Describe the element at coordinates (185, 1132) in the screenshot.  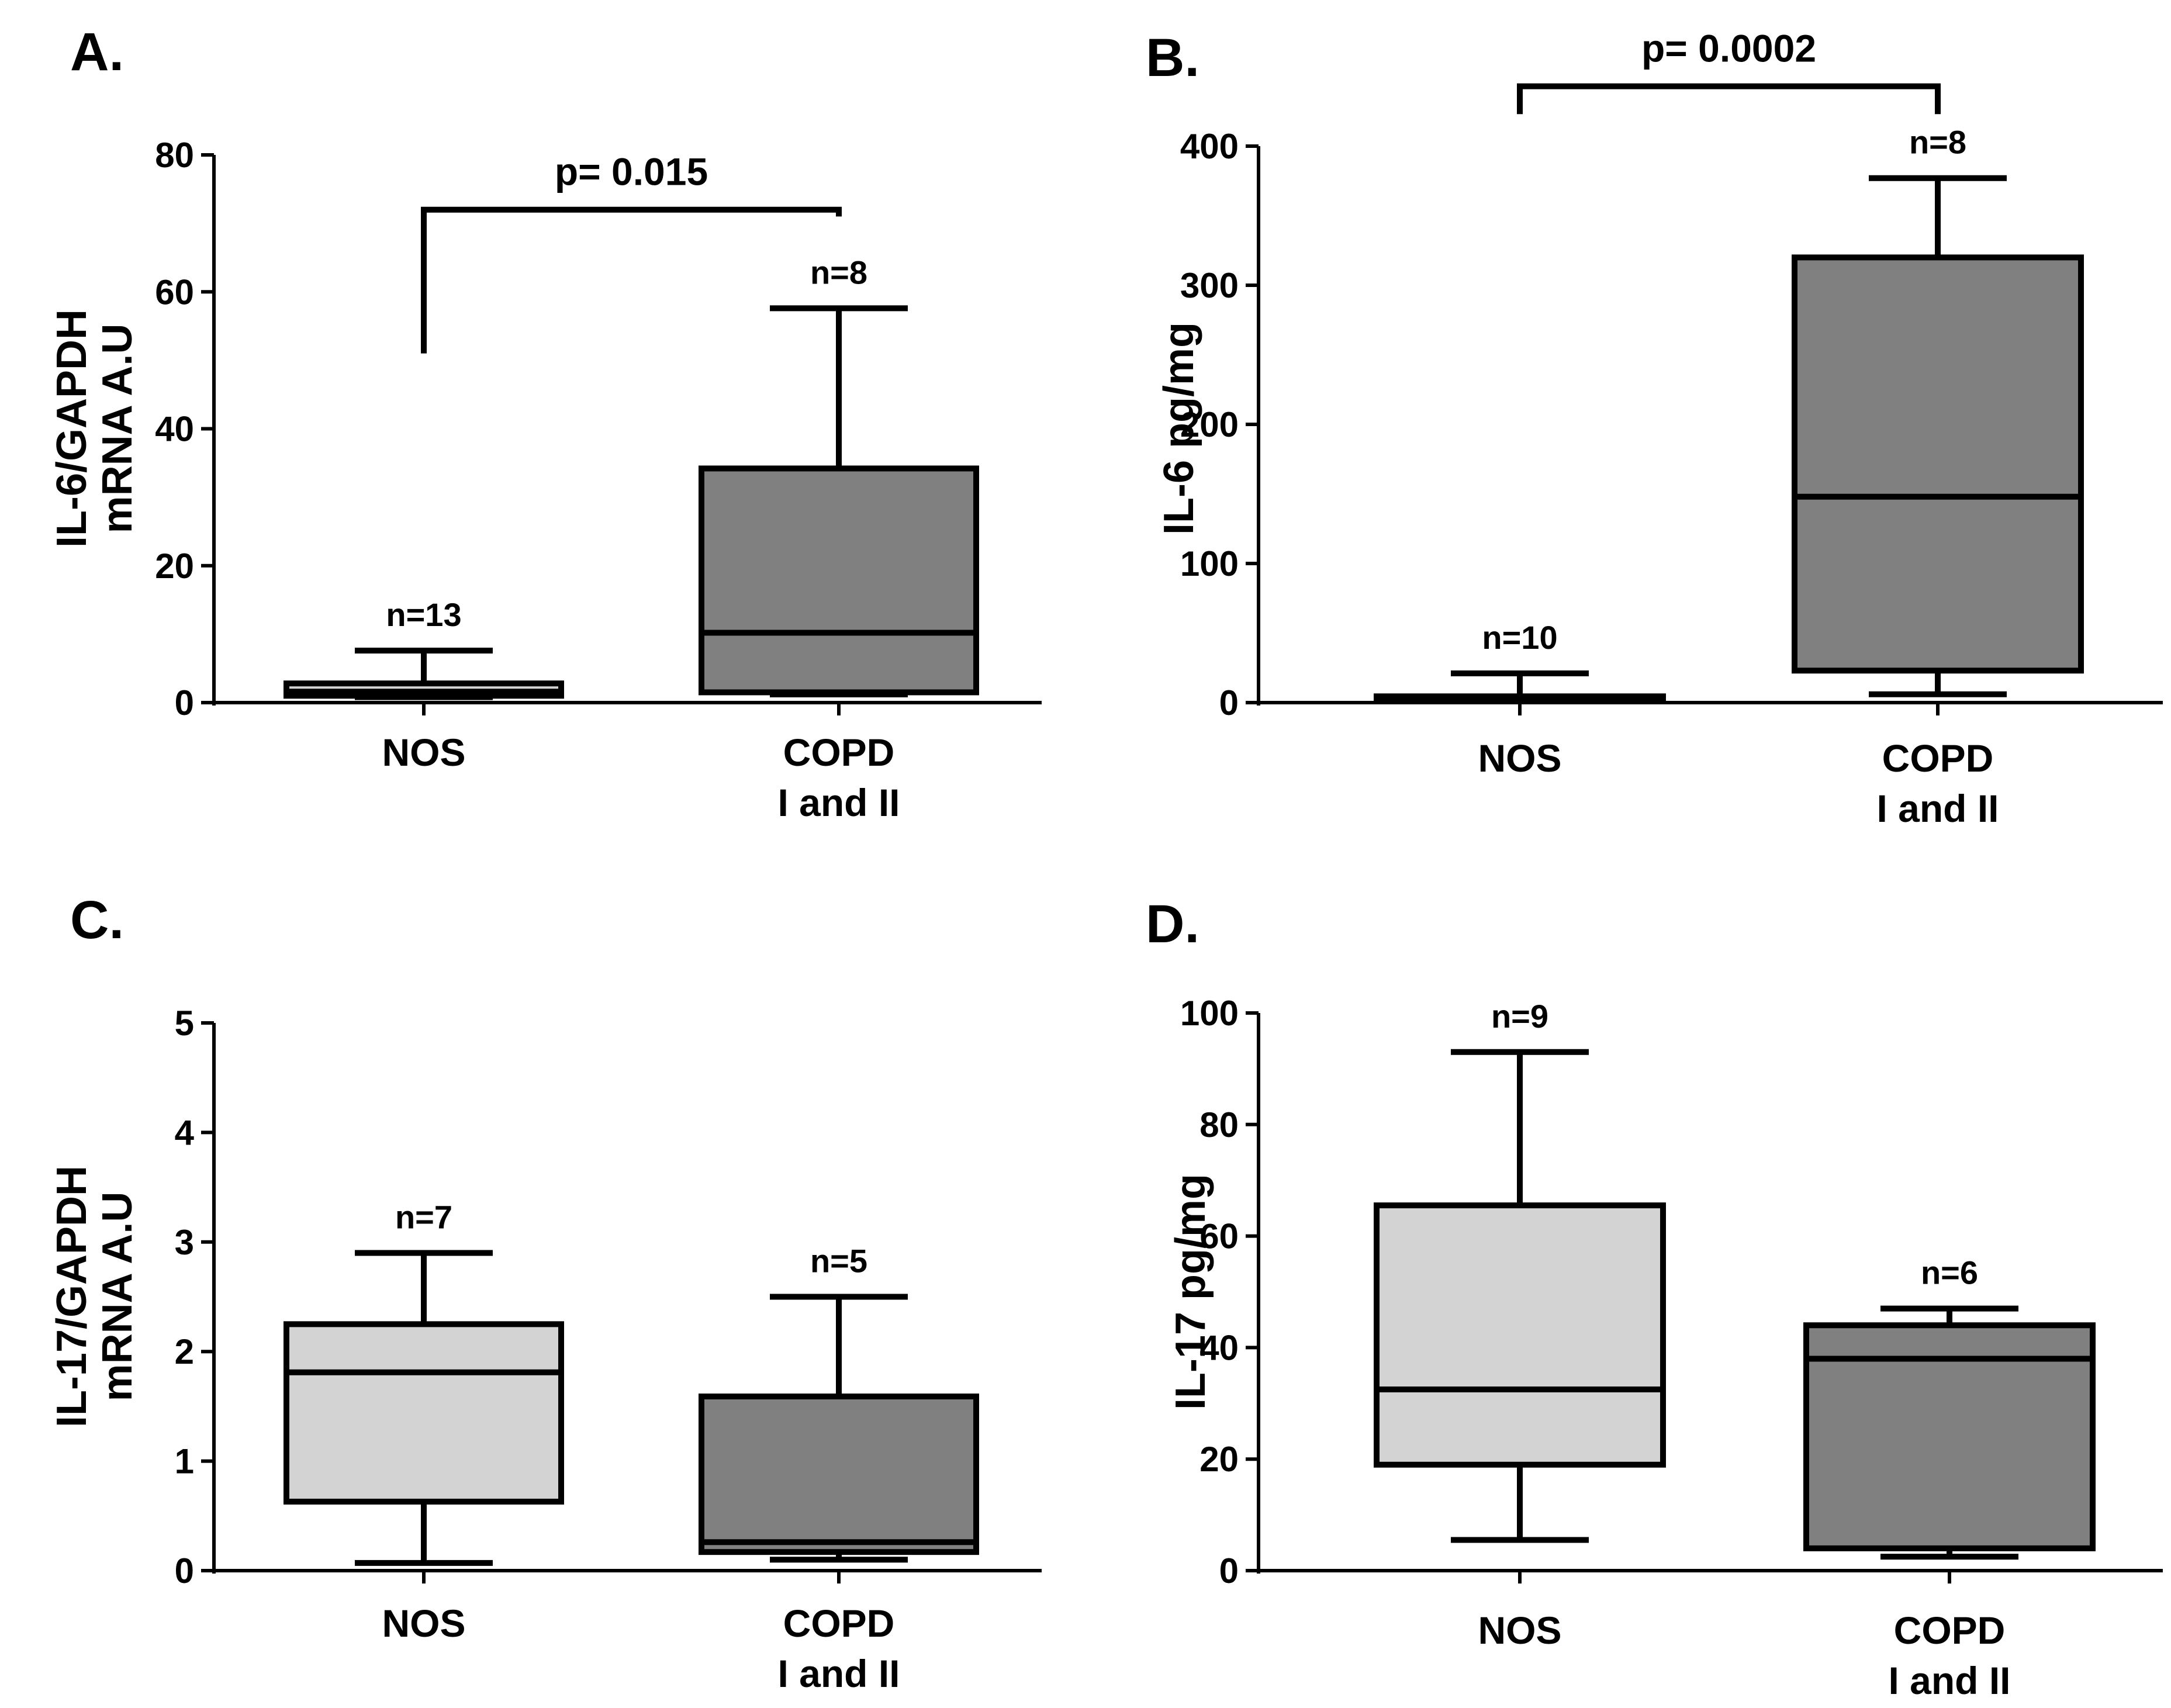
I see `y-tick-label: 4` at that location.